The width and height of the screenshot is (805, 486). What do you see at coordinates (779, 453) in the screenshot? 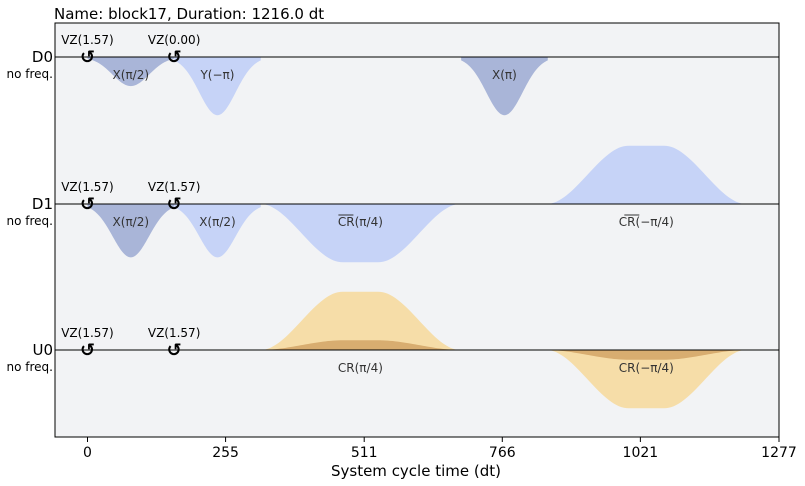
I see `x-tick-label: 1277` at bounding box center [779, 453].